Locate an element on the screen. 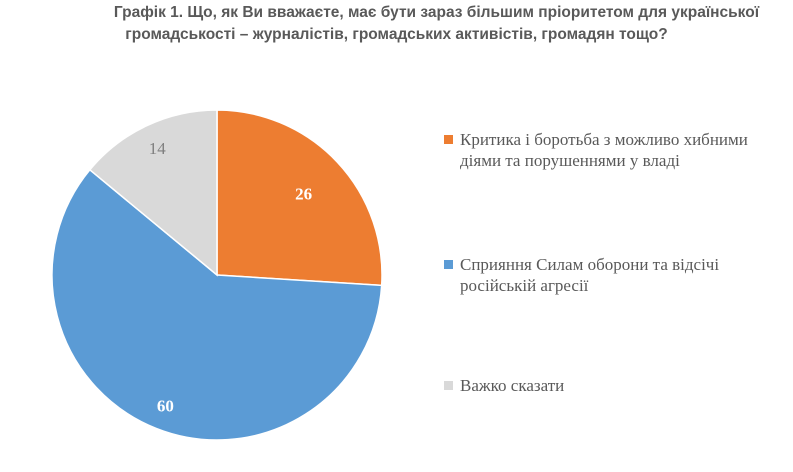 Image resolution: width=793 pixels, height=472 pixels. data-label-1: 60 is located at coordinates (165, 405).